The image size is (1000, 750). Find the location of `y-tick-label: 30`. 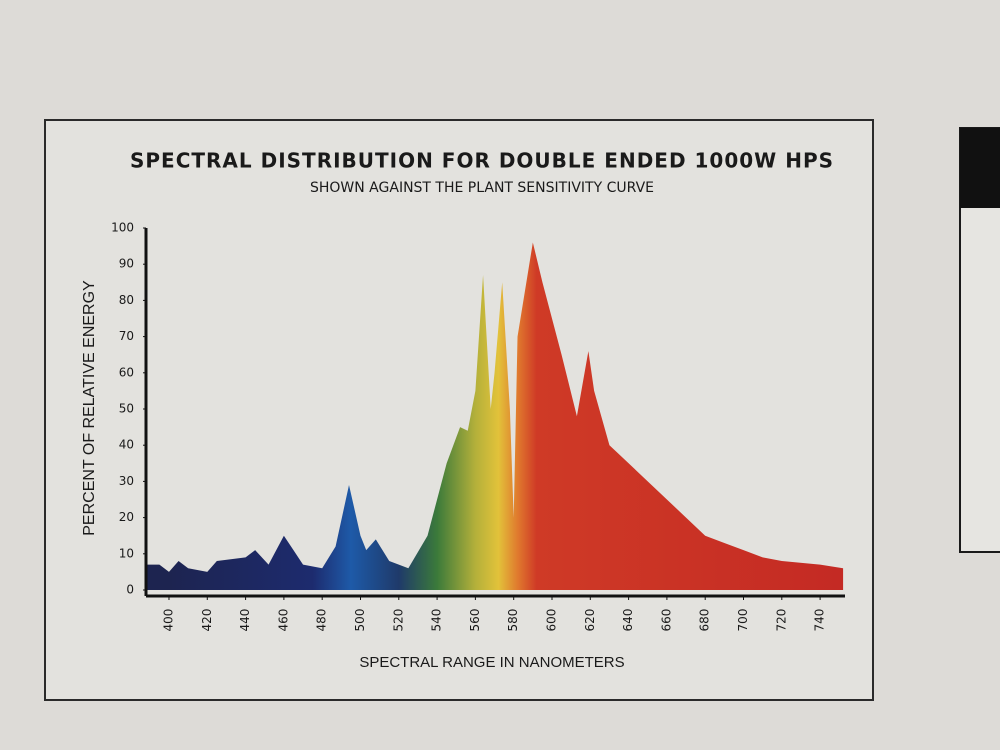

y-tick-label: 30 is located at coordinates (126, 481).